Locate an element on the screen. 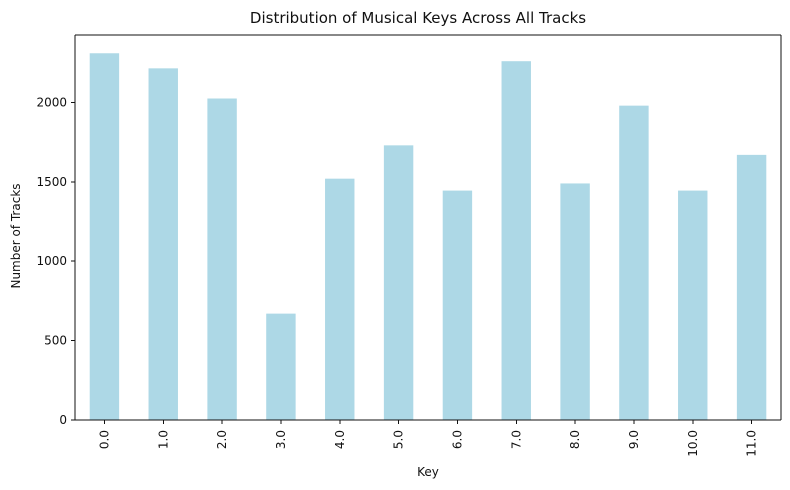 The width and height of the screenshot is (790, 490). x-tick-label-1-0: 1.0 is located at coordinates (163, 439).